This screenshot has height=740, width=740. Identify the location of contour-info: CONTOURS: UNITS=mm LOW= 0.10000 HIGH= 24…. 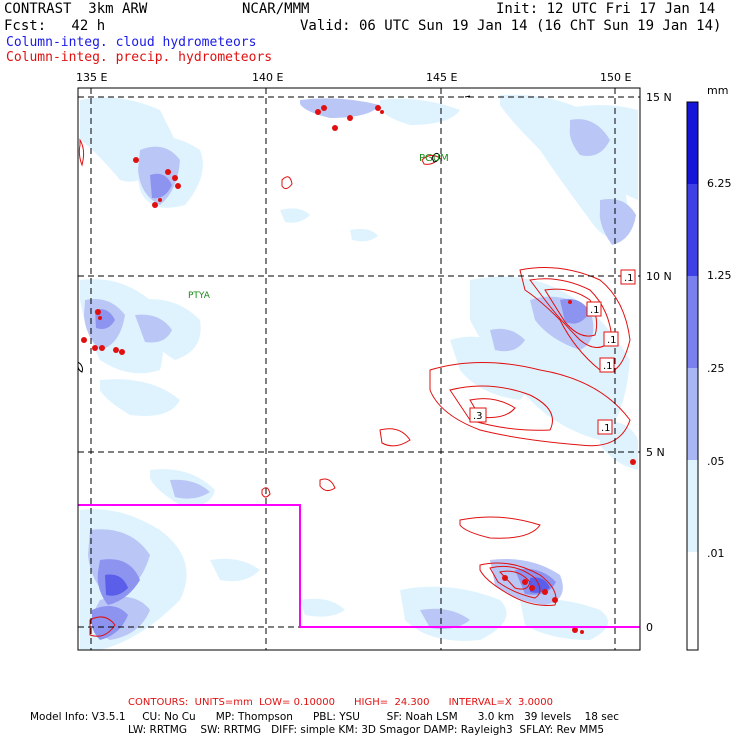
(341, 702).